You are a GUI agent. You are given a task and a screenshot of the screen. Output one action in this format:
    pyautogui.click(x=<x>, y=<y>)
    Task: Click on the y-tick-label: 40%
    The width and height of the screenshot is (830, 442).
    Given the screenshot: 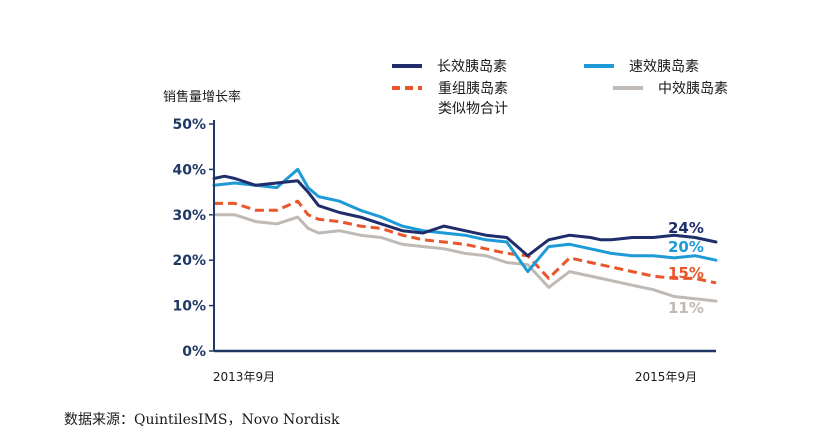 What is the action you would take?
    pyautogui.click(x=189, y=170)
    